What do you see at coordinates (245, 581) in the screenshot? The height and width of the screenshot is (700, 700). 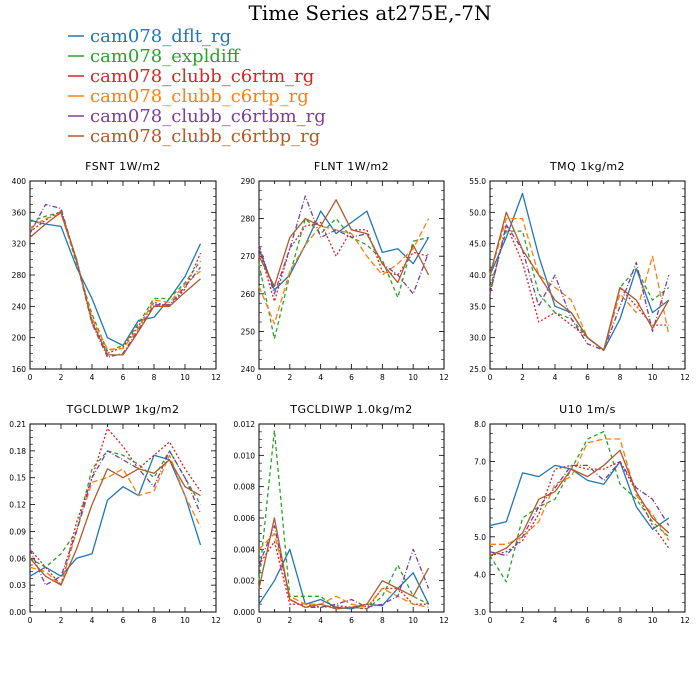 I see `y-tick-label: 0.002` at bounding box center [245, 581].